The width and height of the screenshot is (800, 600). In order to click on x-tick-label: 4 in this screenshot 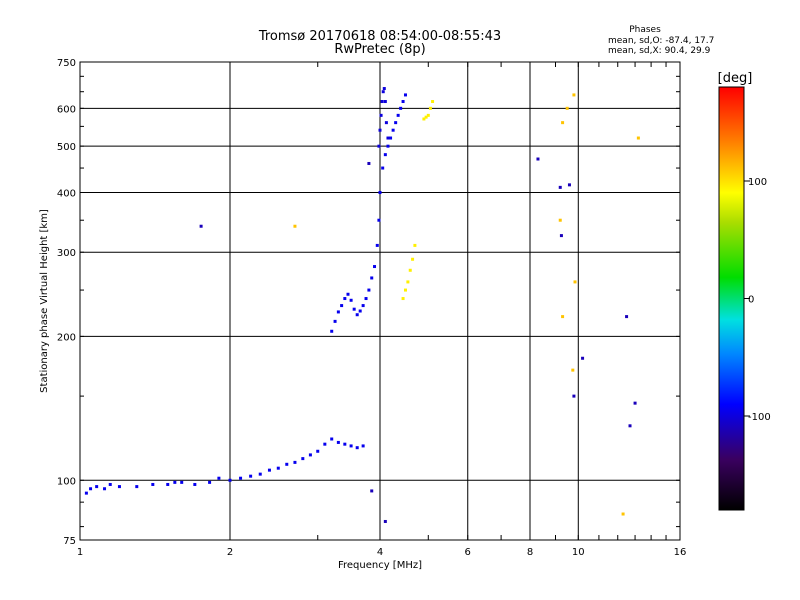, I will do `click(380, 552)`.